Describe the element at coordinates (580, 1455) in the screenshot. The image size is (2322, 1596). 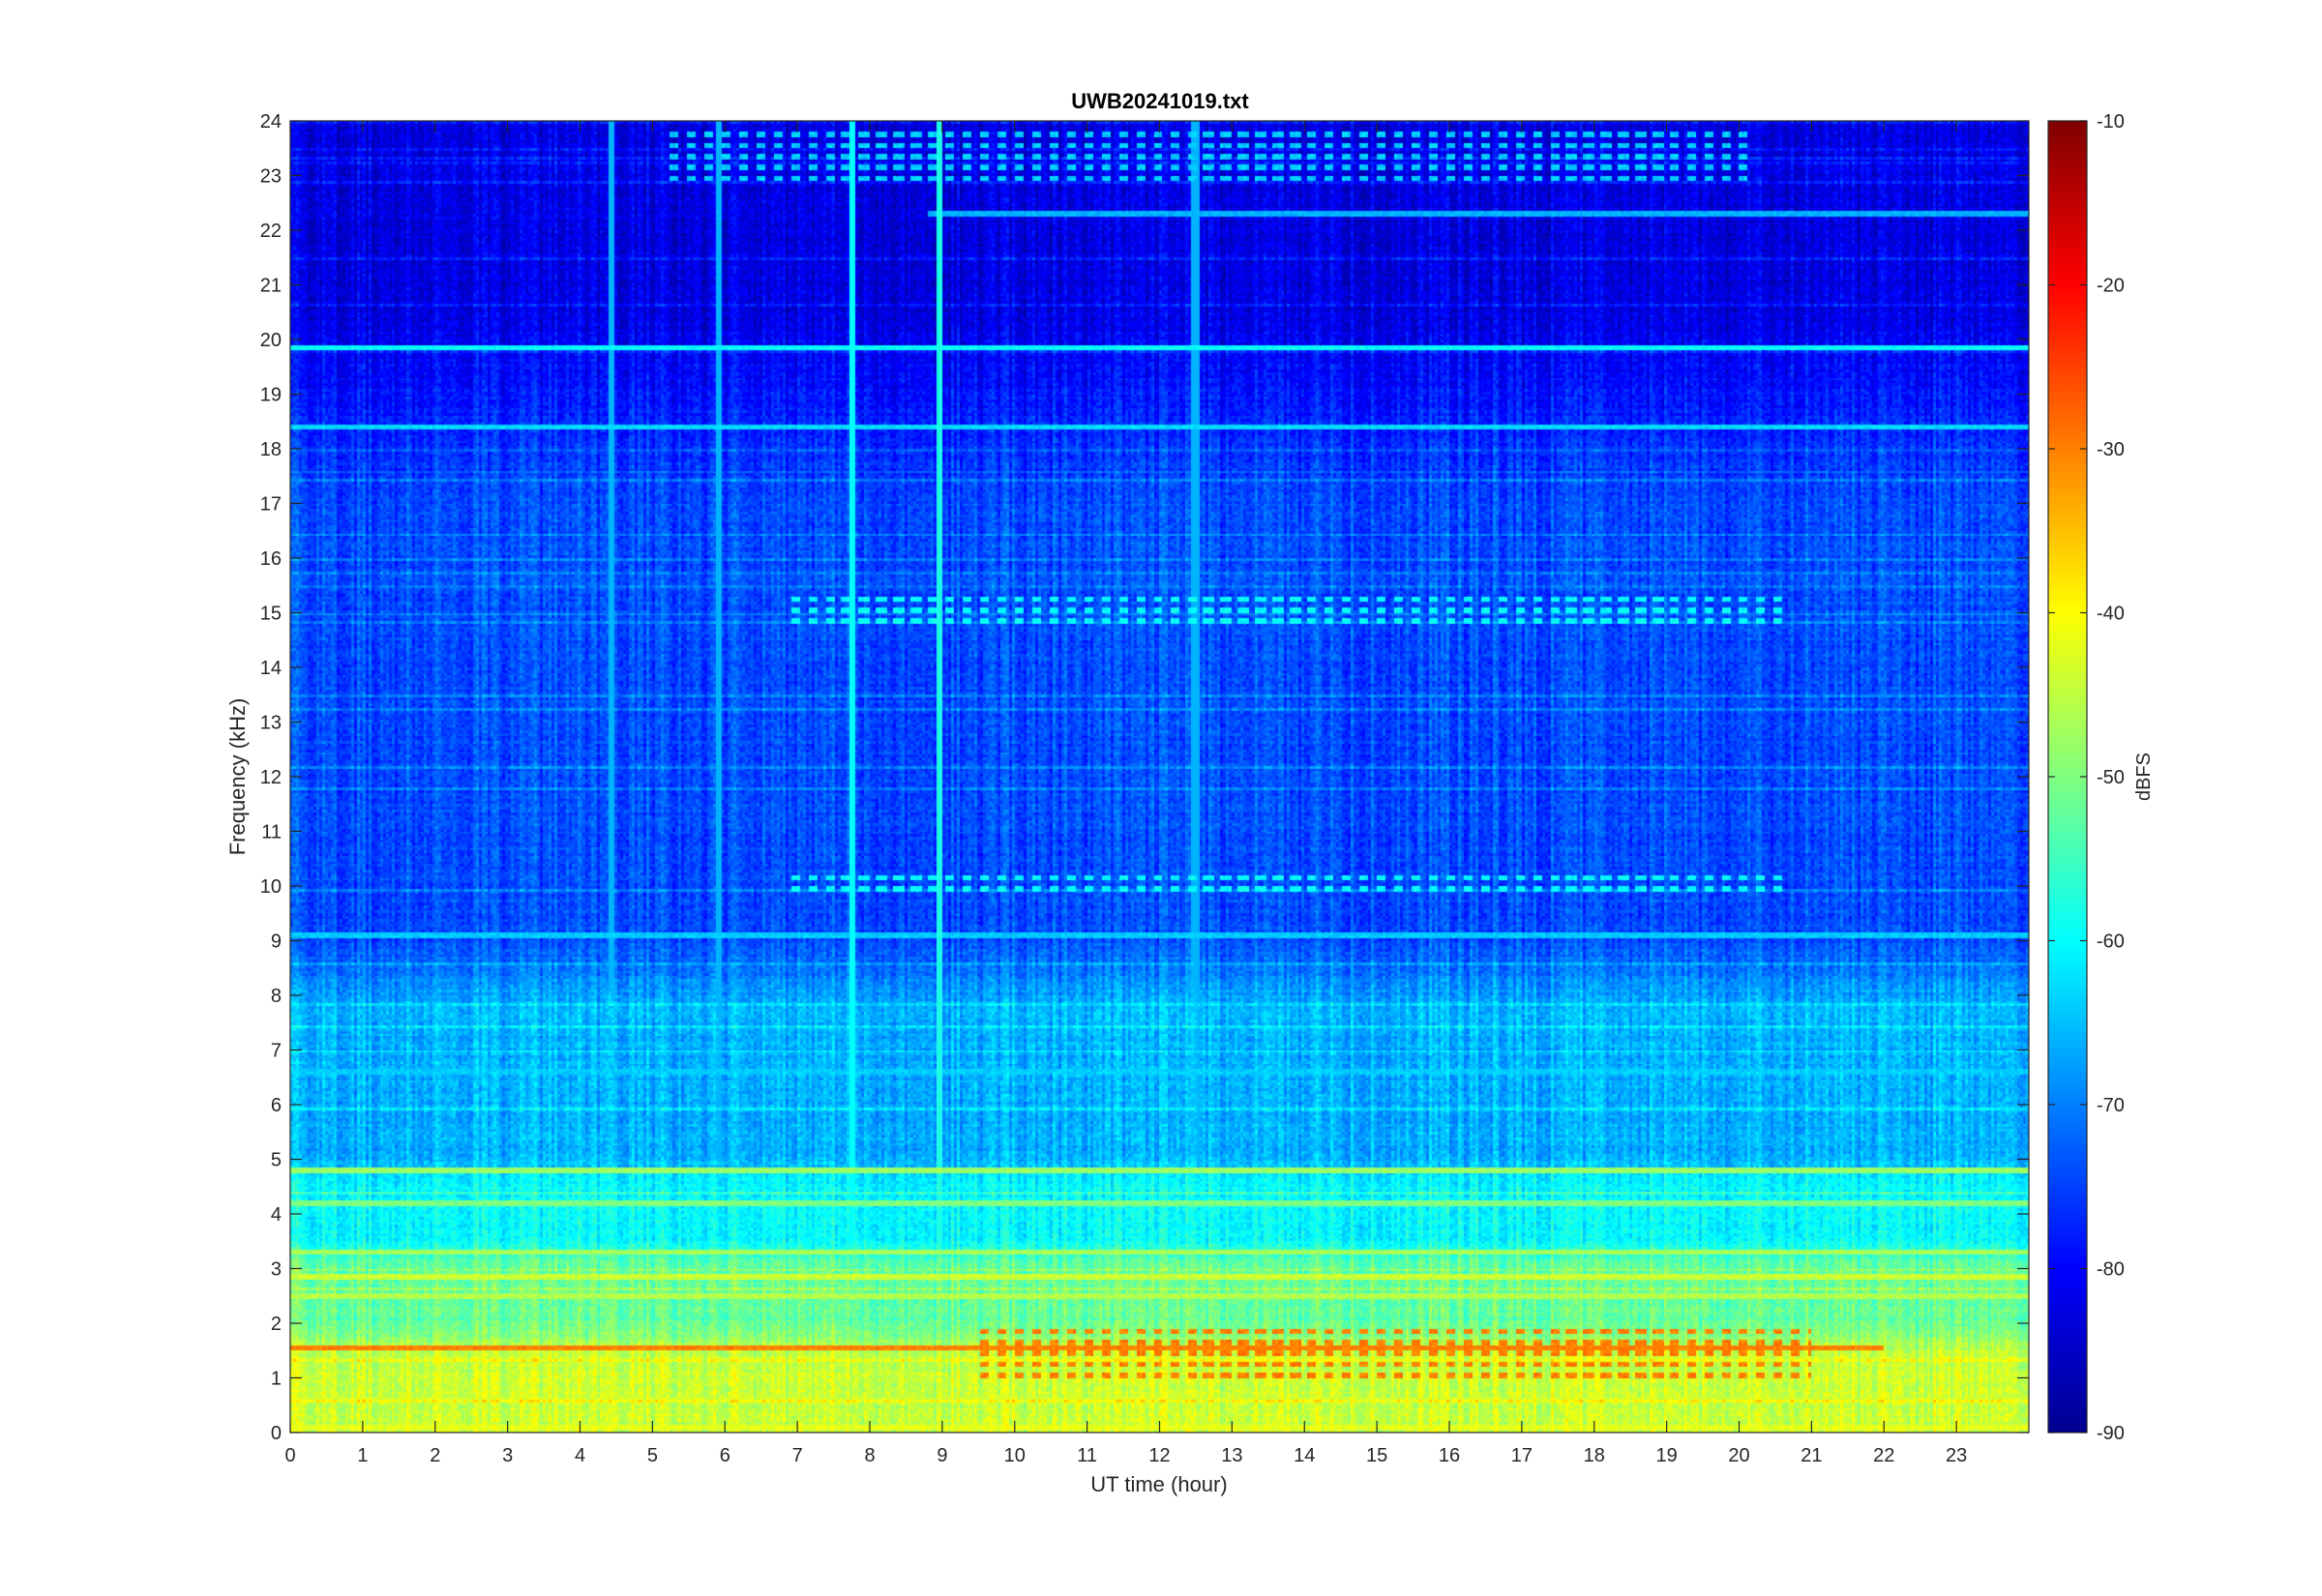
I see `x-tick-label: 4` at that location.